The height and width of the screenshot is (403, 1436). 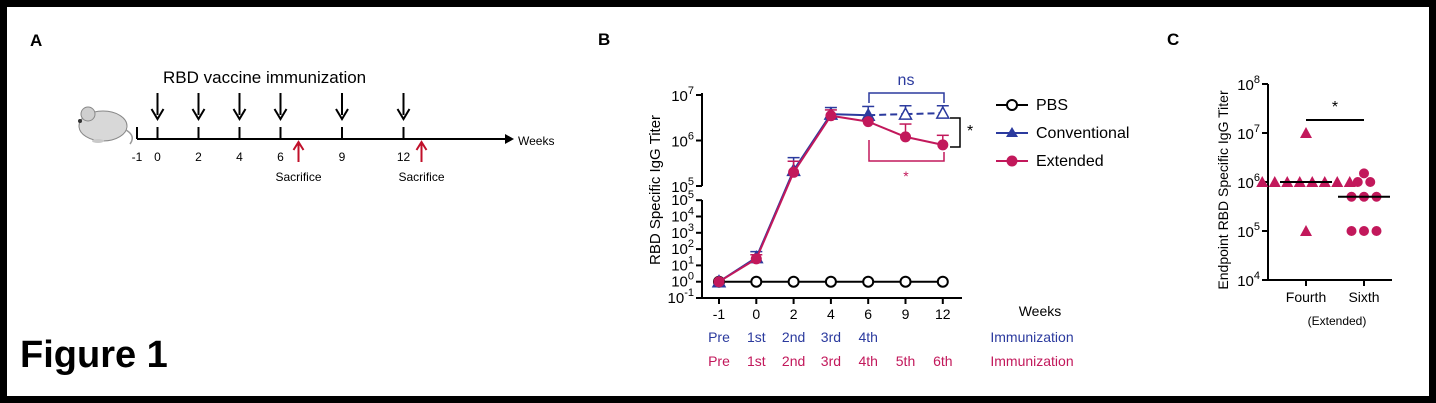 What do you see at coordinates (198, 157) in the screenshot?
I see `timeline-tick-label: 2` at bounding box center [198, 157].